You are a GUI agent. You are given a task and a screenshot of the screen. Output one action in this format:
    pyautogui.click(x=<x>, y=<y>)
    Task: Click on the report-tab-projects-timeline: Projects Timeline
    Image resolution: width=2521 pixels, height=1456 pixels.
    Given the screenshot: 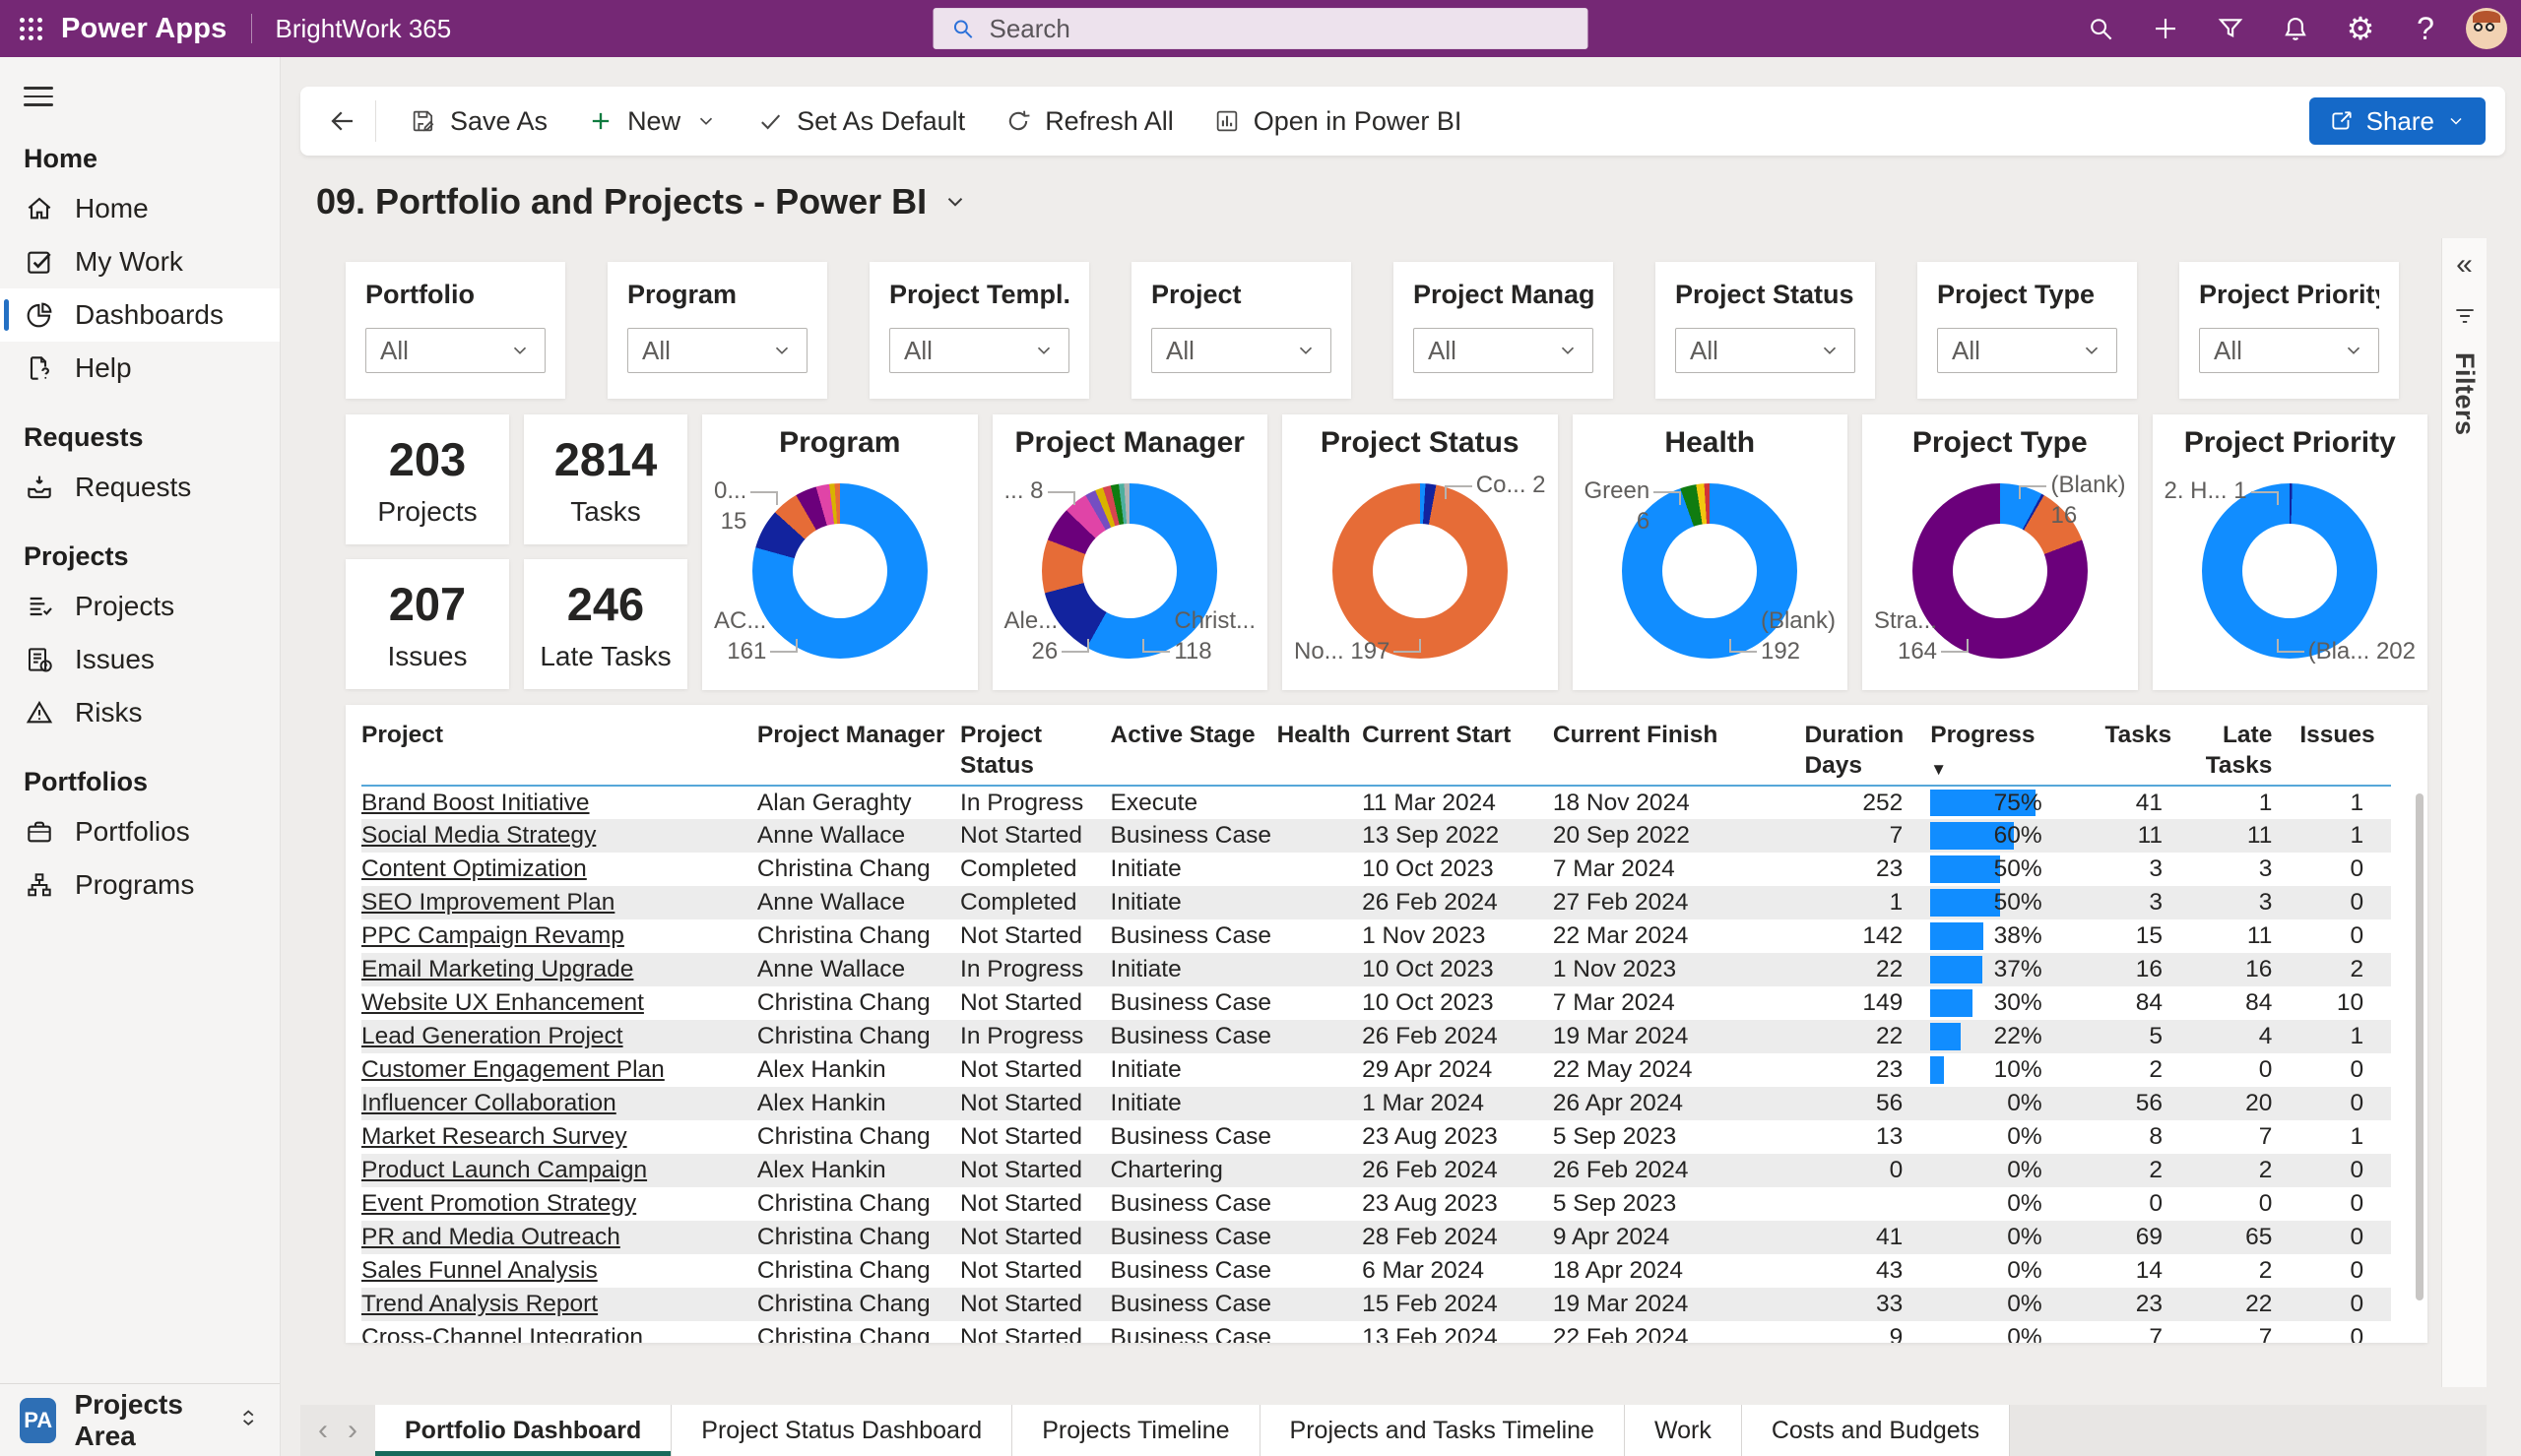 What is the action you would take?
    pyautogui.click(x=1136, y=1430)
    